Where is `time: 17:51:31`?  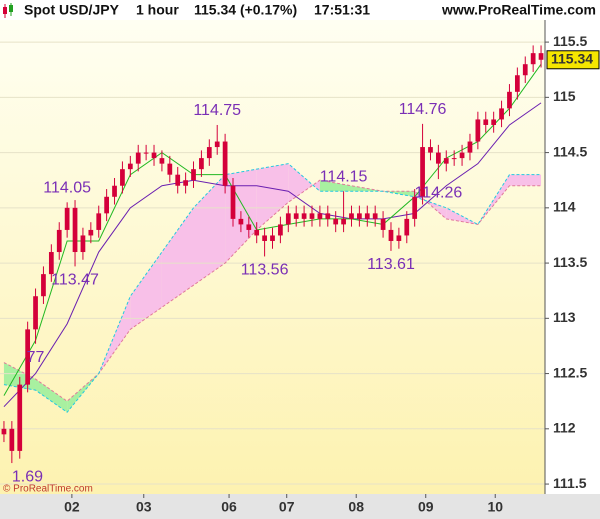
time: 17:51:31 is located at coordinates (342, 10).